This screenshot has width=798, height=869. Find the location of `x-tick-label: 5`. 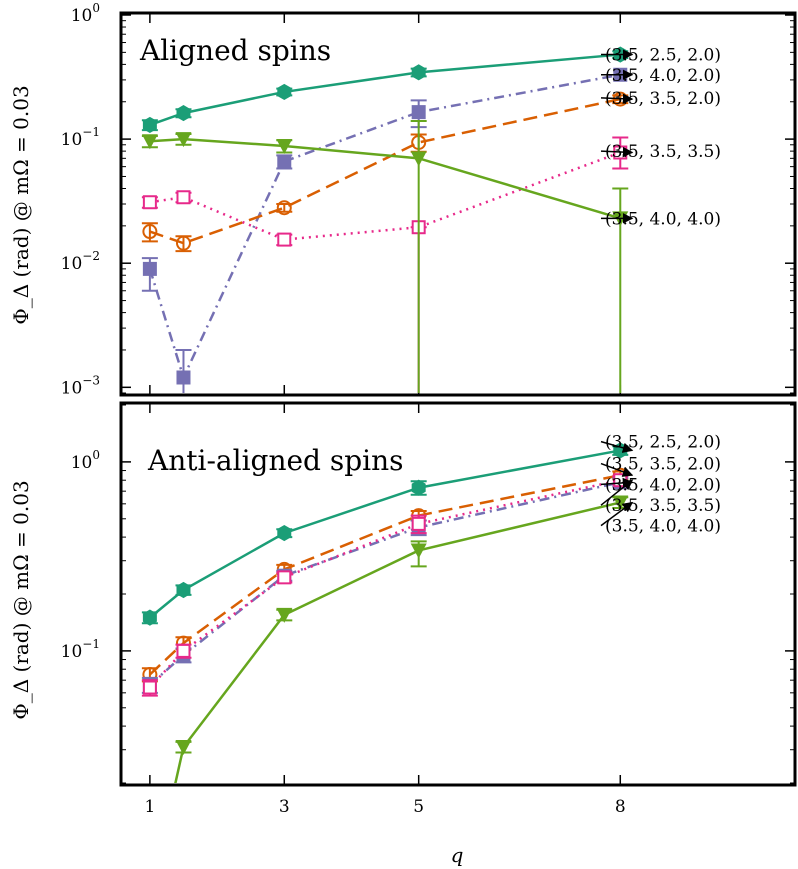

x-tick-label: 5 is located at coordinates (418, 807).